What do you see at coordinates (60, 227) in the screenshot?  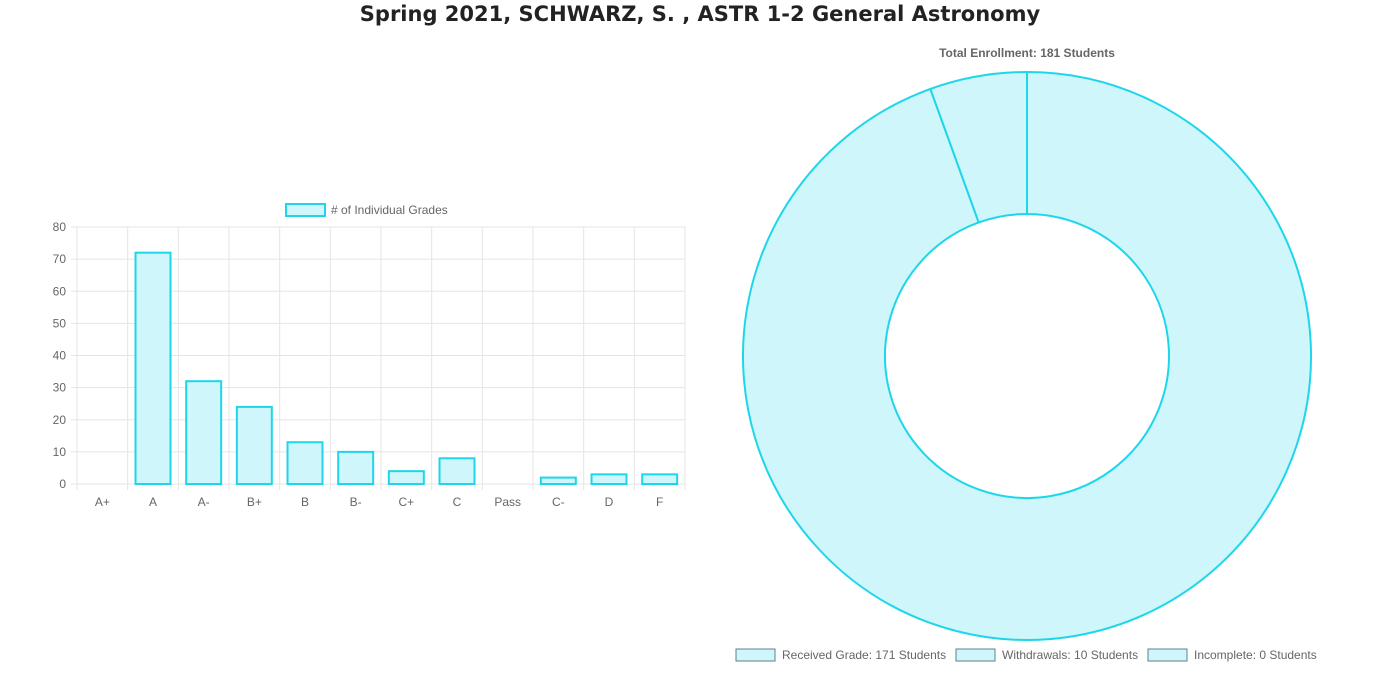 I see `y-tick-label: 80` at bounding box center [60, 227].